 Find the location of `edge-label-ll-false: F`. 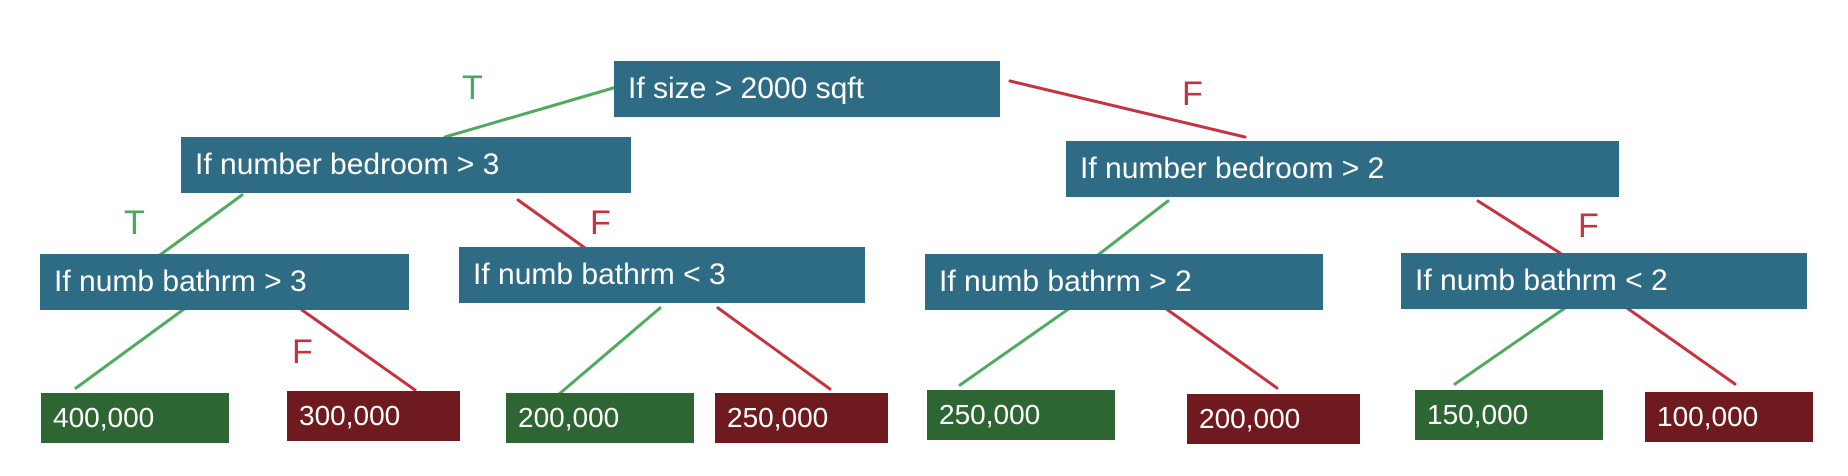

edge-label-ll-false: F is located at coordinates (302, 352).